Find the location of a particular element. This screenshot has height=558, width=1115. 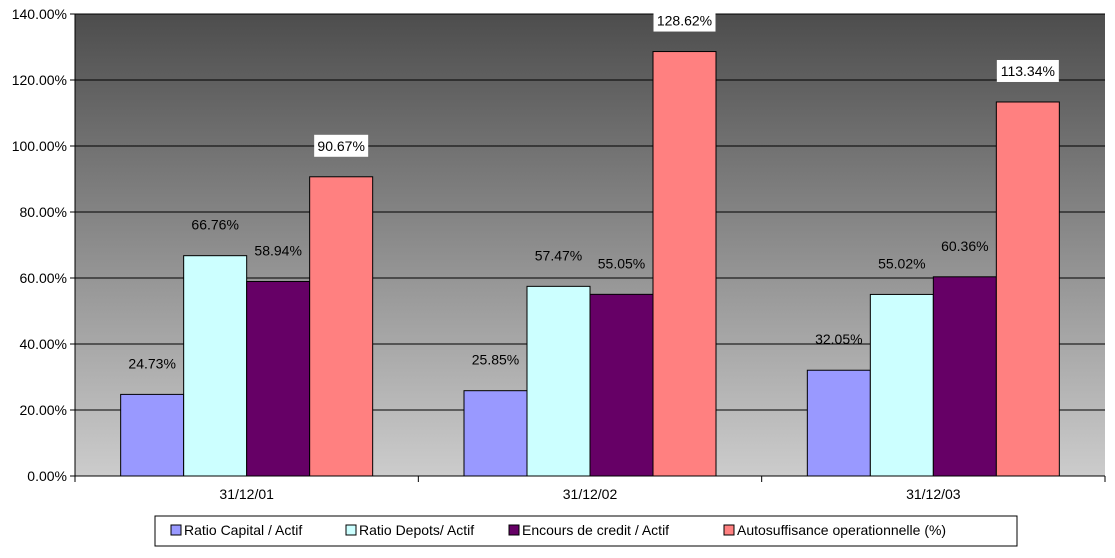

y-tick-label: 20.00% is located at coordinates (43, 410).